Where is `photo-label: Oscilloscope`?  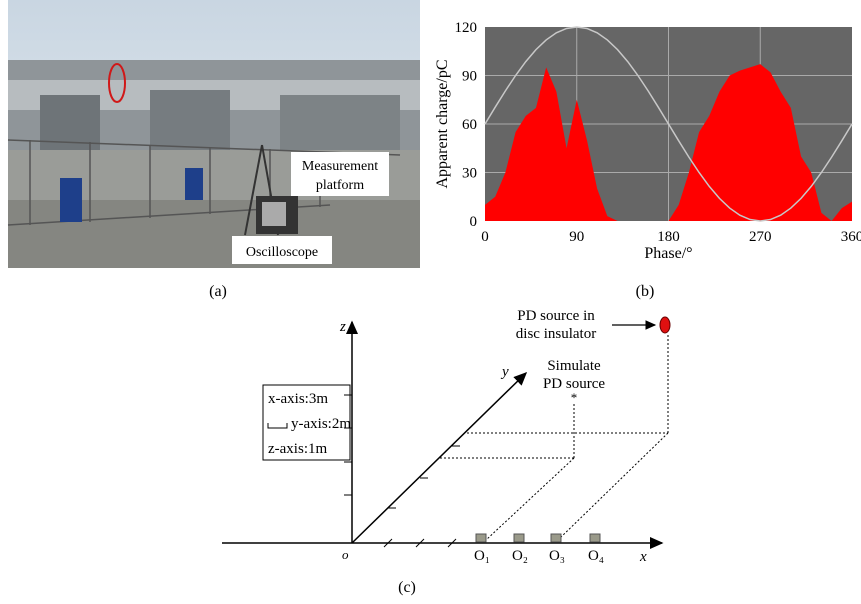 photo-label: Oscilloscope is located at coordinates (282, 252).